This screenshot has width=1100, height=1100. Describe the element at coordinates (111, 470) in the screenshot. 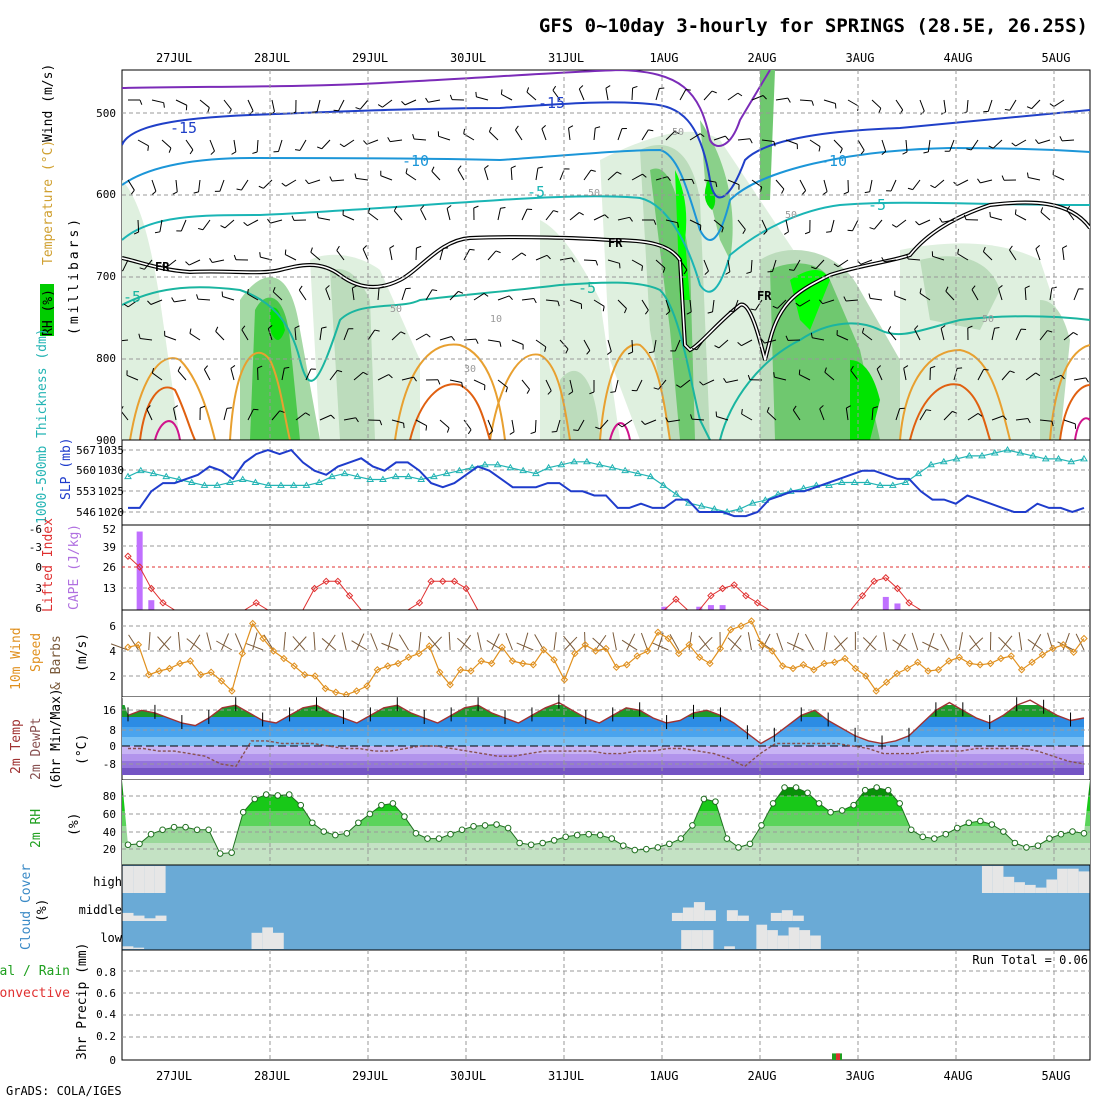

I see `ytick-label: 1030` at that location.